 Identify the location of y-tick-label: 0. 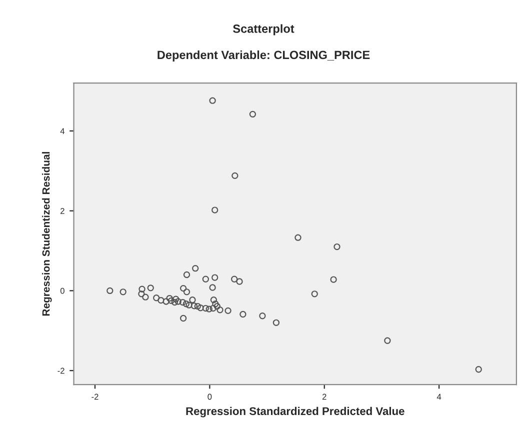
(62, 291).